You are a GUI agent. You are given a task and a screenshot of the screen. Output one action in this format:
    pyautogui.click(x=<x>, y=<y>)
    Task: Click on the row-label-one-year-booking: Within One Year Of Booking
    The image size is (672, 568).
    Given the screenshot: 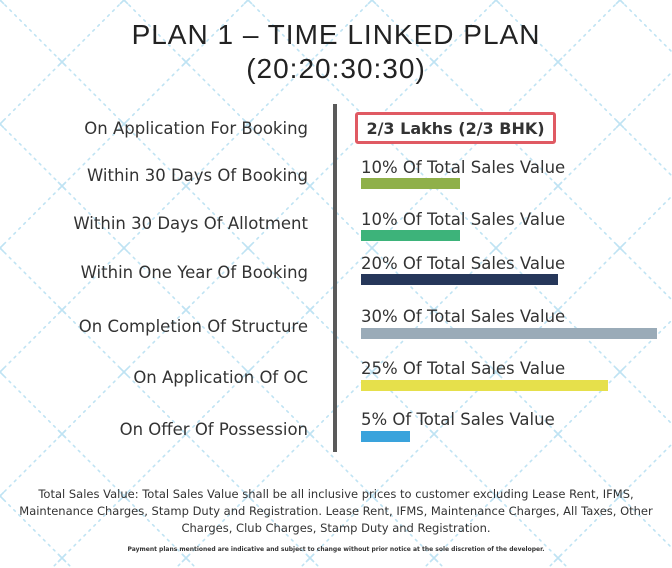 What is the action you would take?
    pyautogui.click(x=194, y=272)
    